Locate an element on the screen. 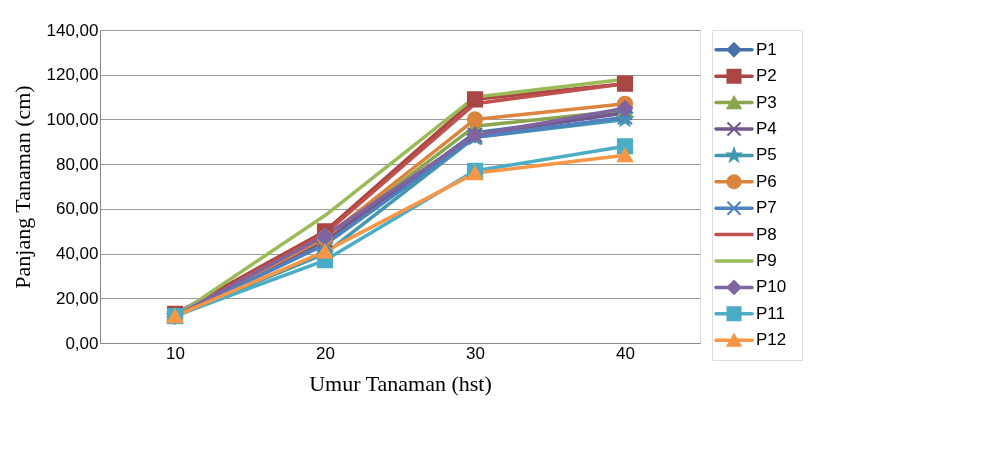  y-tick-label: 0,00 is located at coordinates (82, 343).